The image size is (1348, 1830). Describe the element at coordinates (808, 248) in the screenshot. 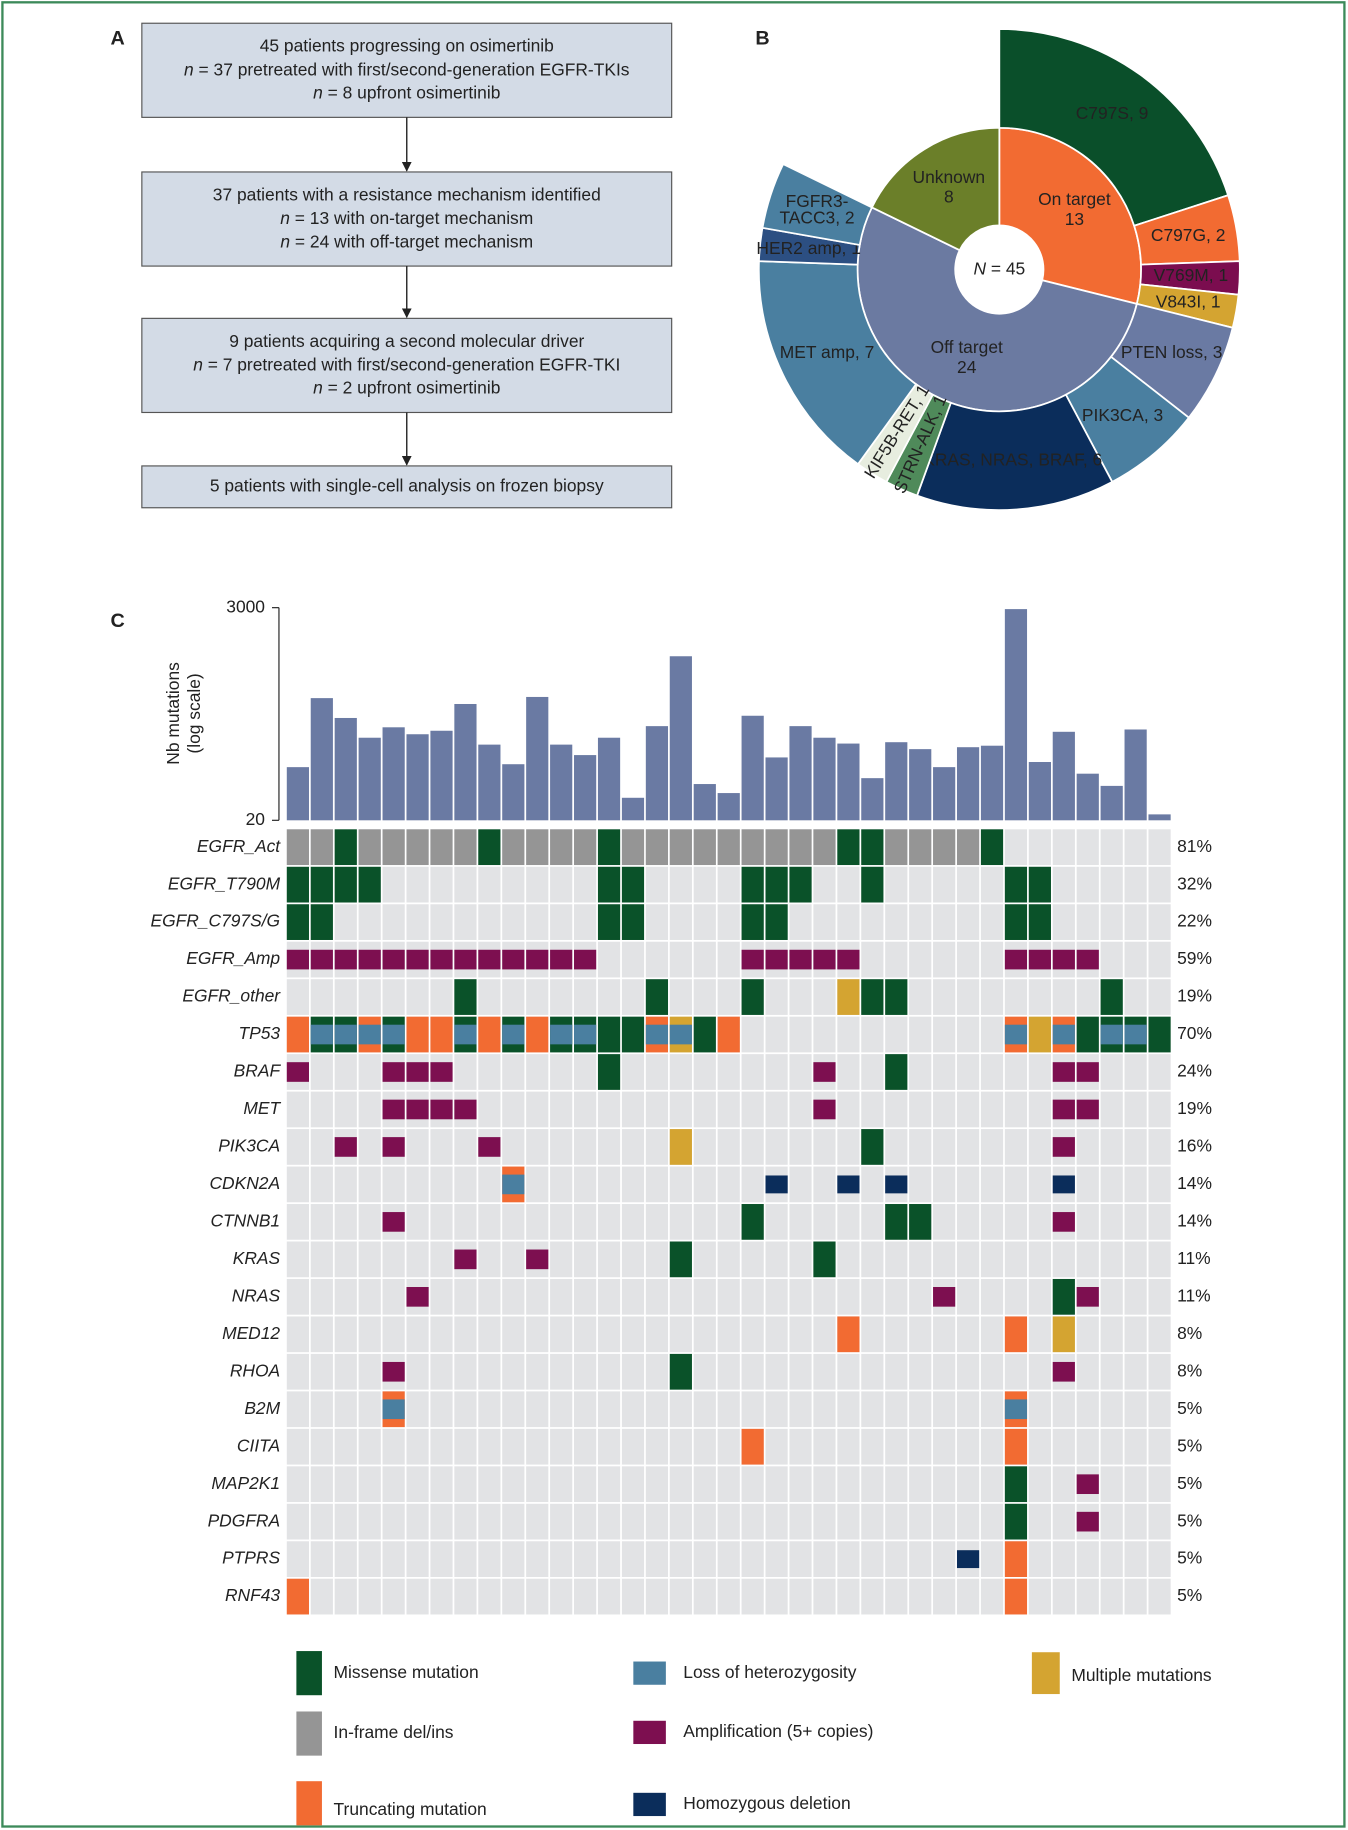

I see `outer-label: HER2 amp, 1` at that location.